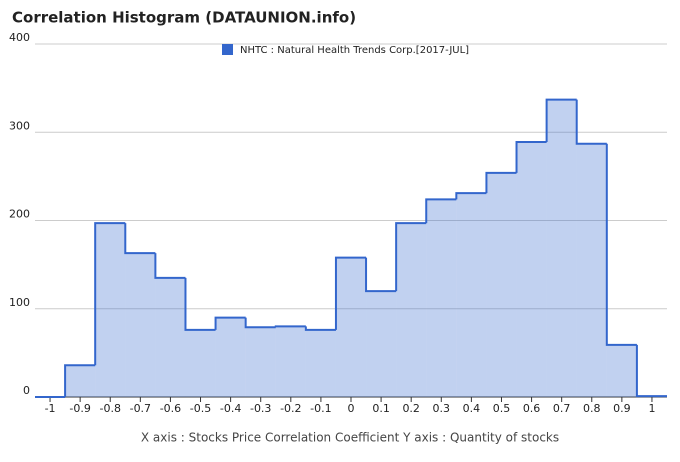  Describe the element at coordinates (184, 18) in the screenshot. I see `chart-title: Correlation Histogram (DATAUNION.info)` at that location.